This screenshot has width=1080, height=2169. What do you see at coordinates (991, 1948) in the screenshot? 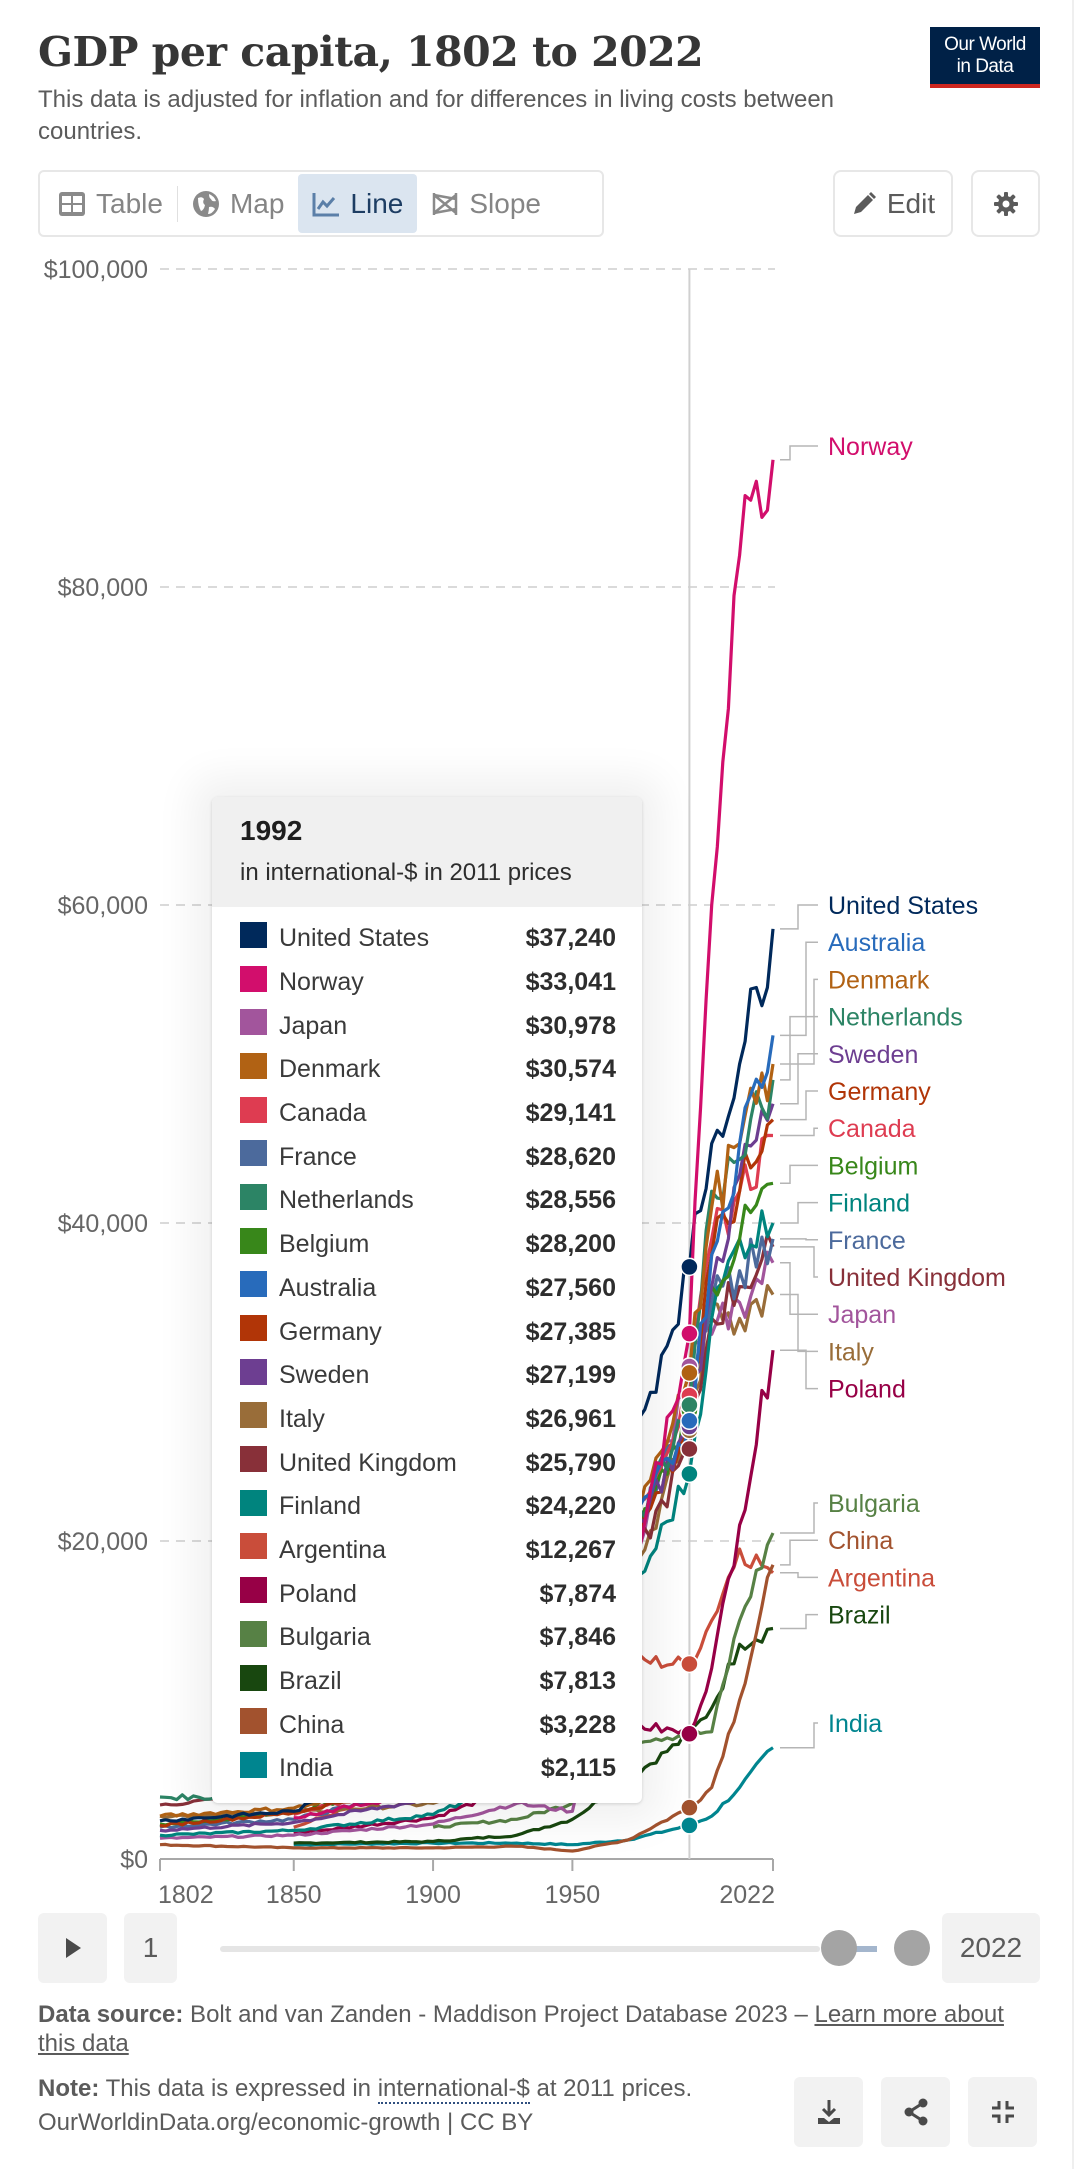
I see `timeline-end-label: 2022` at bounding box center [991, 1948].